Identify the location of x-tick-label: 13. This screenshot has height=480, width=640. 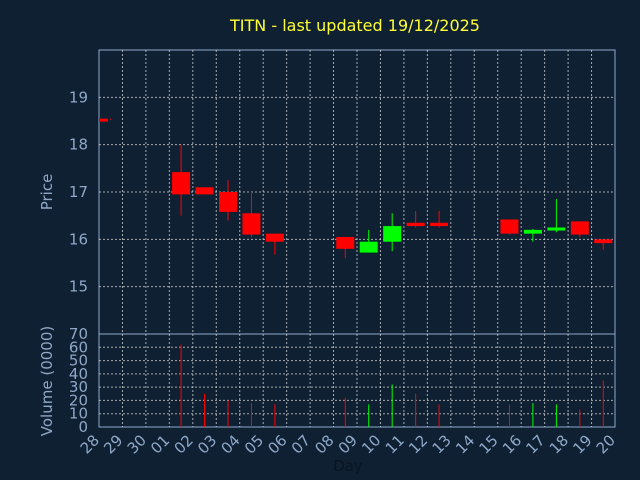
(442, 444).